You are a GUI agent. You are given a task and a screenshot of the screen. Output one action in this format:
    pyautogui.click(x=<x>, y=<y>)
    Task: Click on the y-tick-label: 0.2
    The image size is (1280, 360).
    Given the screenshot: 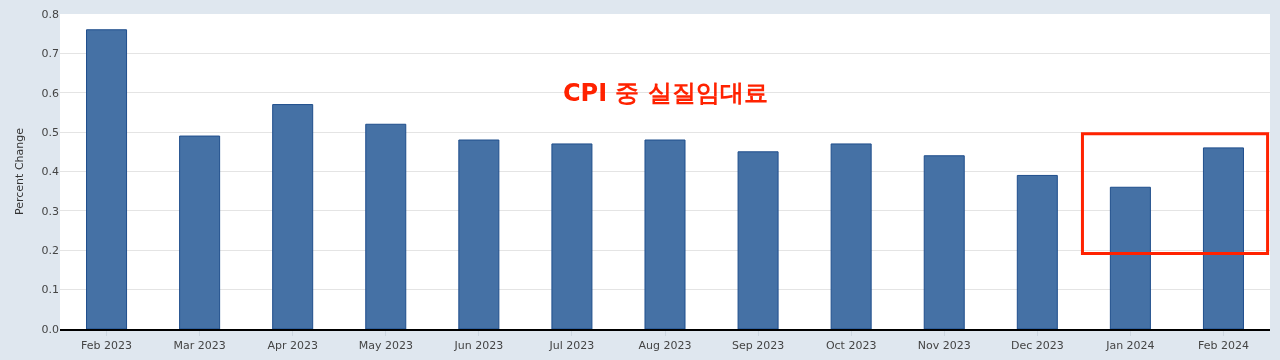 What is the action you would take?
    pyautogui.click(x=50, y=251)
    